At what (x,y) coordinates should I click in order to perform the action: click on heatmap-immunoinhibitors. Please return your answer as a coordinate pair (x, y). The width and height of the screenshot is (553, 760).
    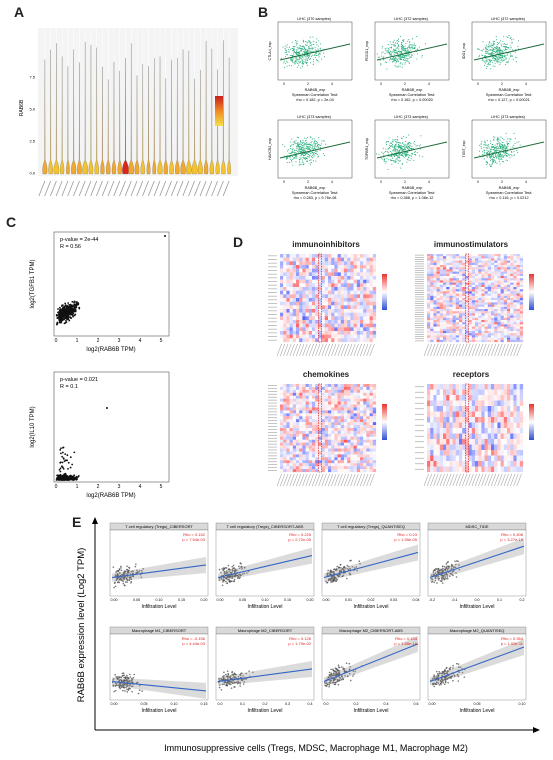
    Looking at the image, I should click on (327, 305).